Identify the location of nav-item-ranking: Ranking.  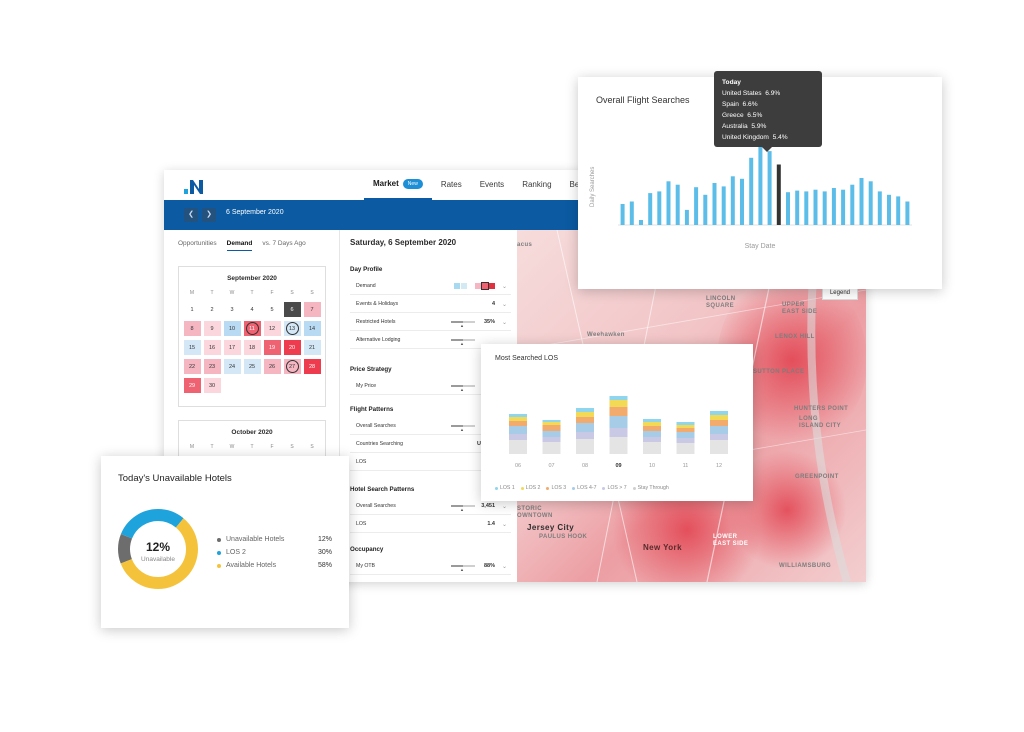
(536, 185).